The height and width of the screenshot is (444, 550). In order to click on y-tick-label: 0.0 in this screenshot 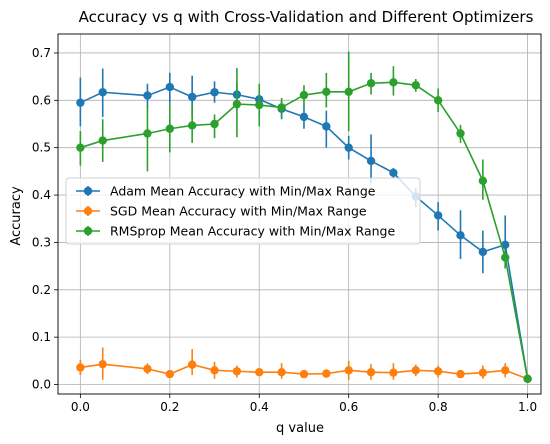, I will do `click(41, 385)`.